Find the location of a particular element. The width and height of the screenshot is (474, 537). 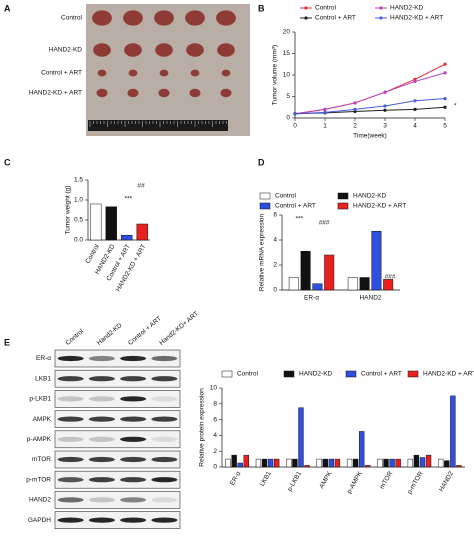

y-axis-label: Relative protein expression is located at coordinates (202, 427).